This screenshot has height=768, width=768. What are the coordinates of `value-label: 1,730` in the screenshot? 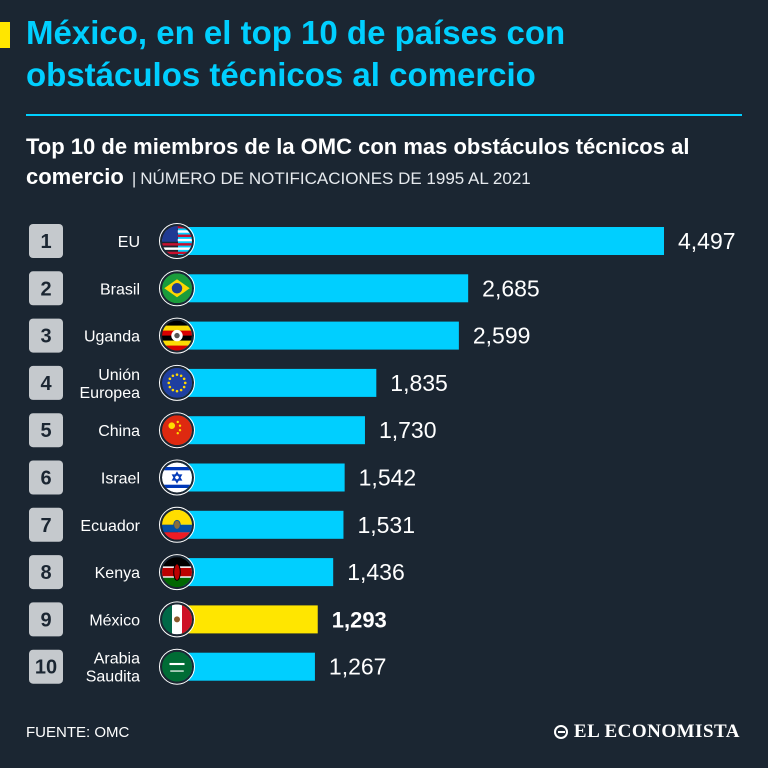 It's located at (408, 430).